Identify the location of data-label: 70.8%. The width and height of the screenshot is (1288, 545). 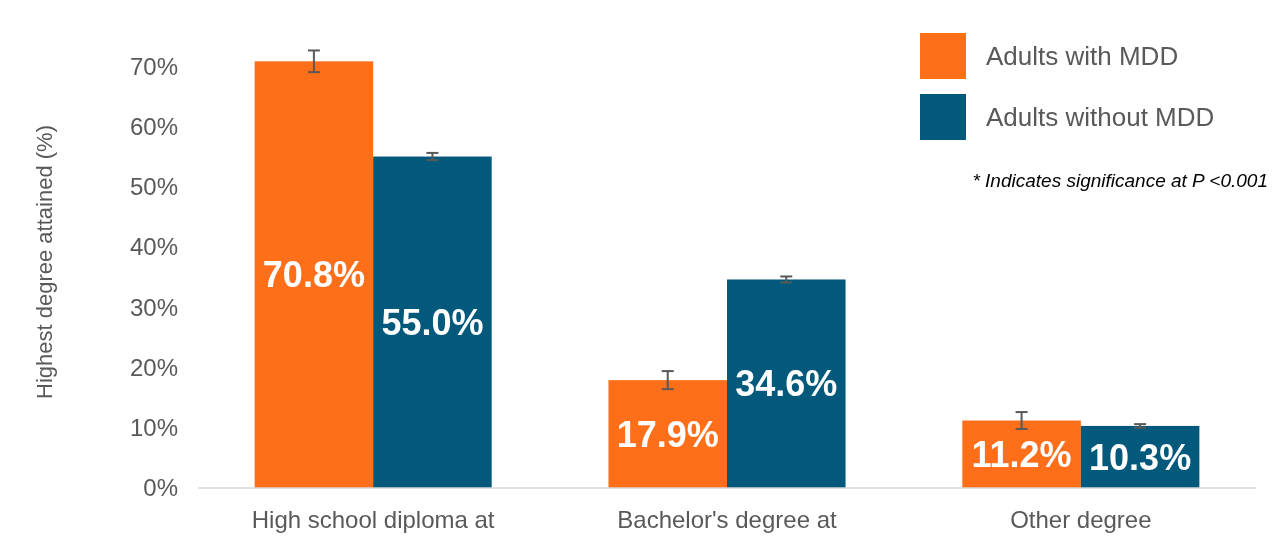
(313, 275).